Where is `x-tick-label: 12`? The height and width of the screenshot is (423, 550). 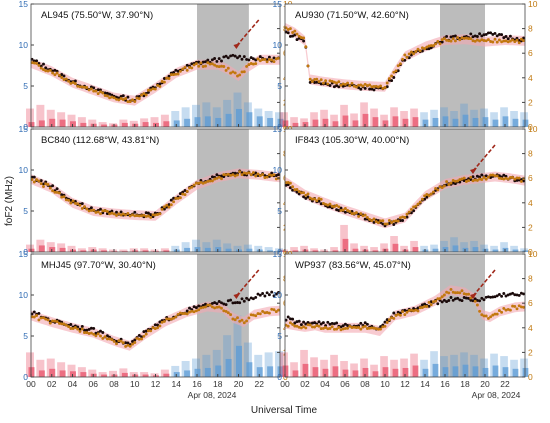 x-tick-label: 12 is located at coordinates (156, 384).